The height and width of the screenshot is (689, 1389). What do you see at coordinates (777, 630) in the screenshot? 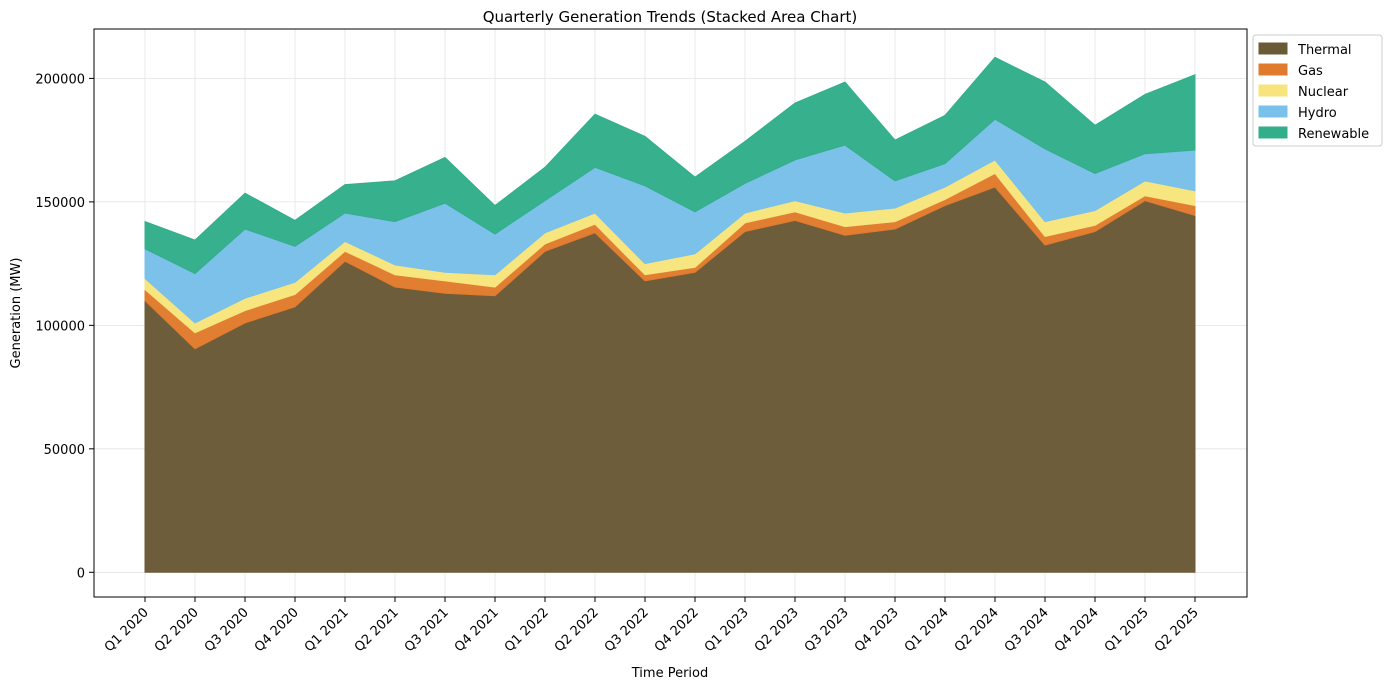
I see `x-tick-label: Q2 2023` at bounding box center [777, 630].